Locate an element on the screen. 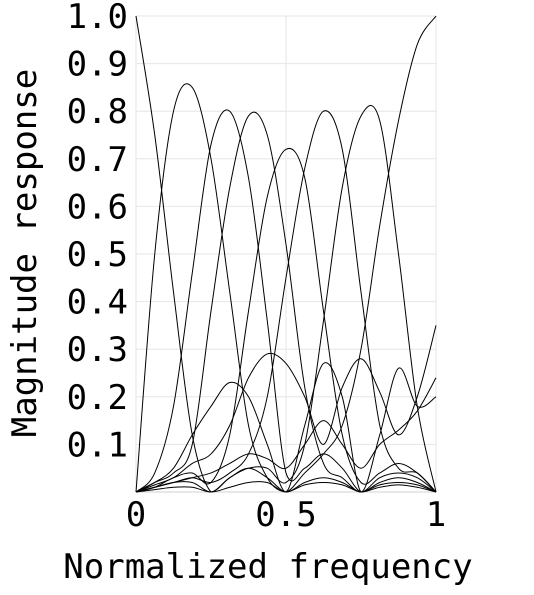  y-tick-label: 0.6 is located at coordinates (97, 207).